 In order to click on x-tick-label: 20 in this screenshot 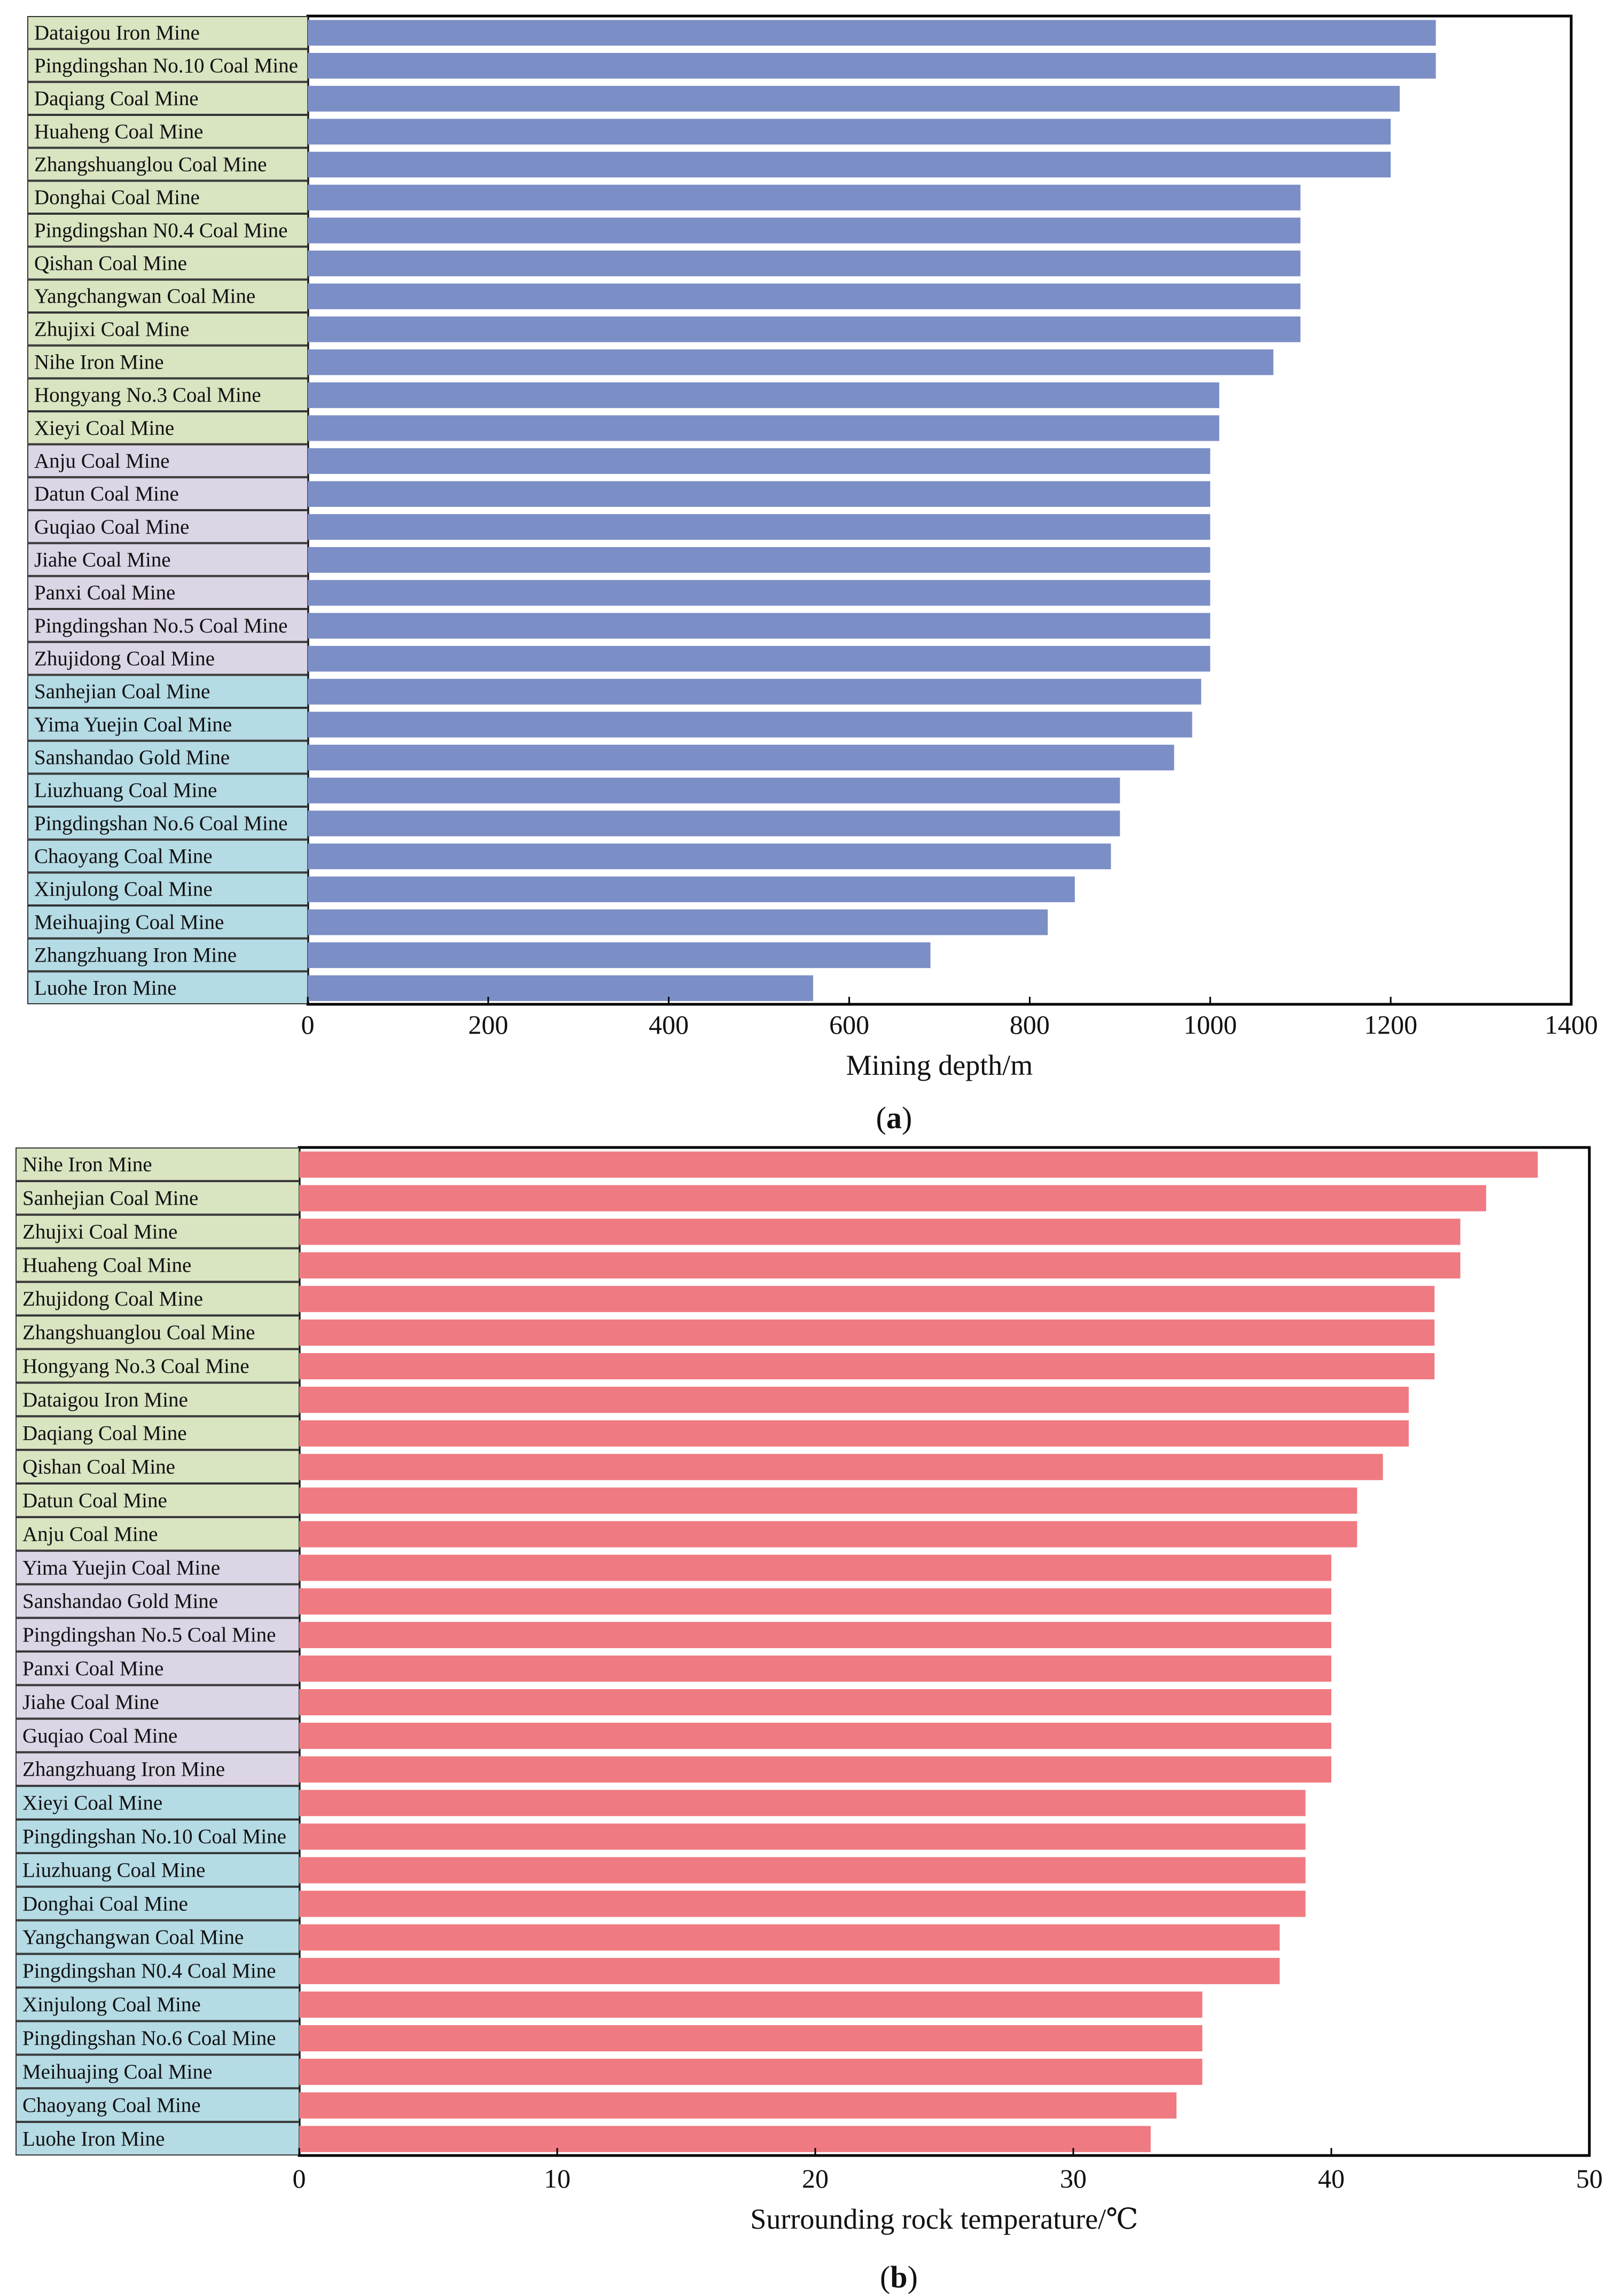, I will do `click(815, 2178)`.